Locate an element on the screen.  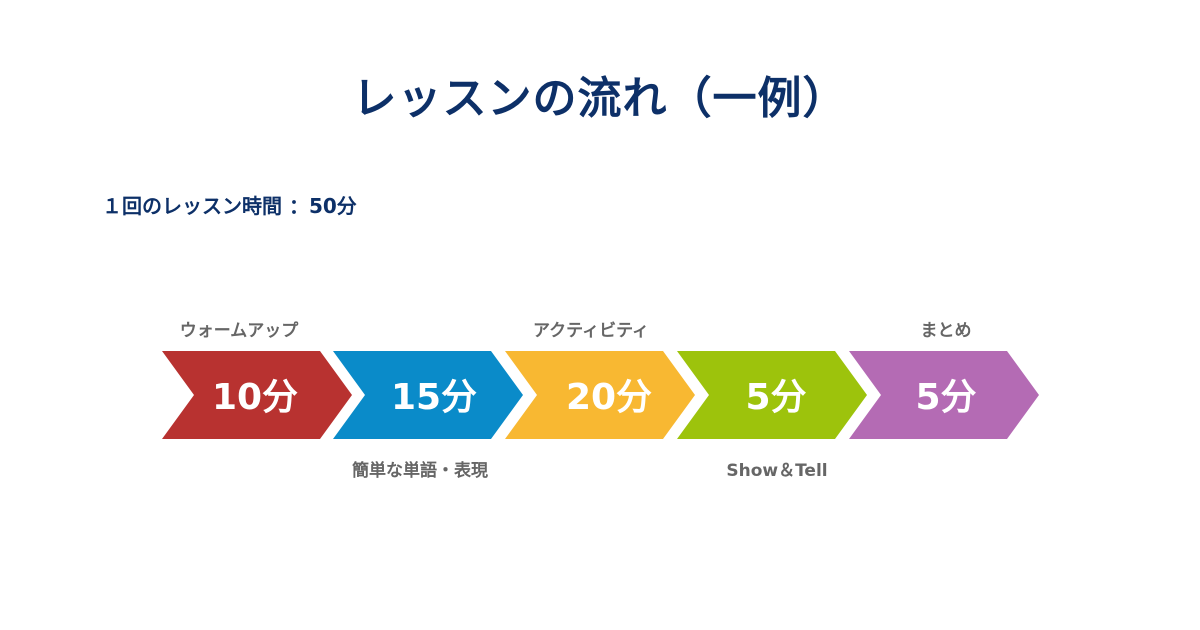
step-4-shape is located at coordinates (772, 395).